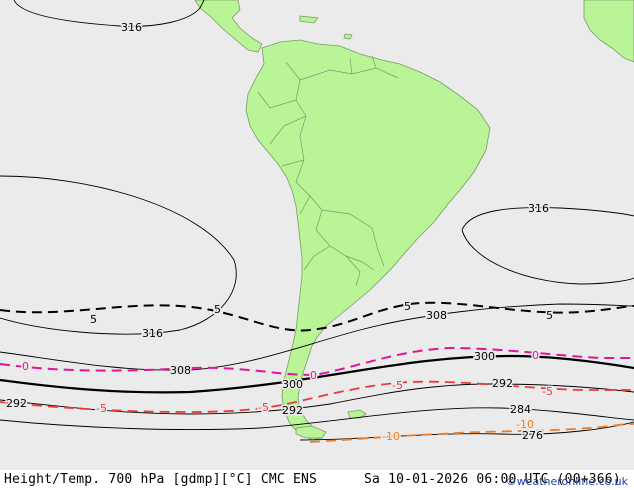 Image resolution: width=634 pixels, height=490 pixels. I want to click on label-t5-left: 5, so click(93, 319).